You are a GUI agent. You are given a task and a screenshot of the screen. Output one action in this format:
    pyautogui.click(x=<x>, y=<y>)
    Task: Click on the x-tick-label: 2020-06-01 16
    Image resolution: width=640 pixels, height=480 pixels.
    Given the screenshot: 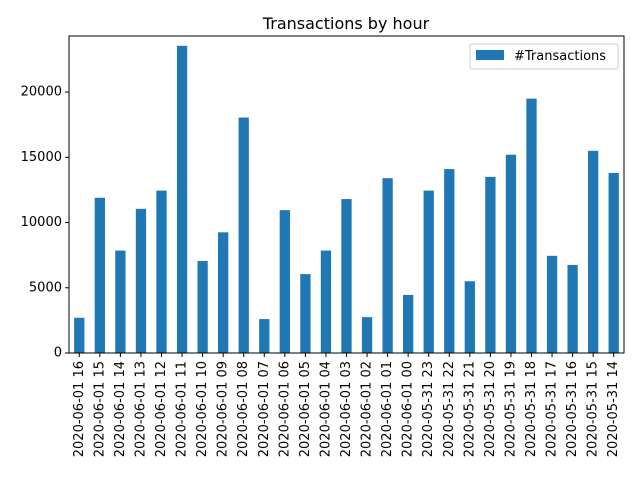 What is the action you would take?
    pyautogui.click(x=79, y=409)
    